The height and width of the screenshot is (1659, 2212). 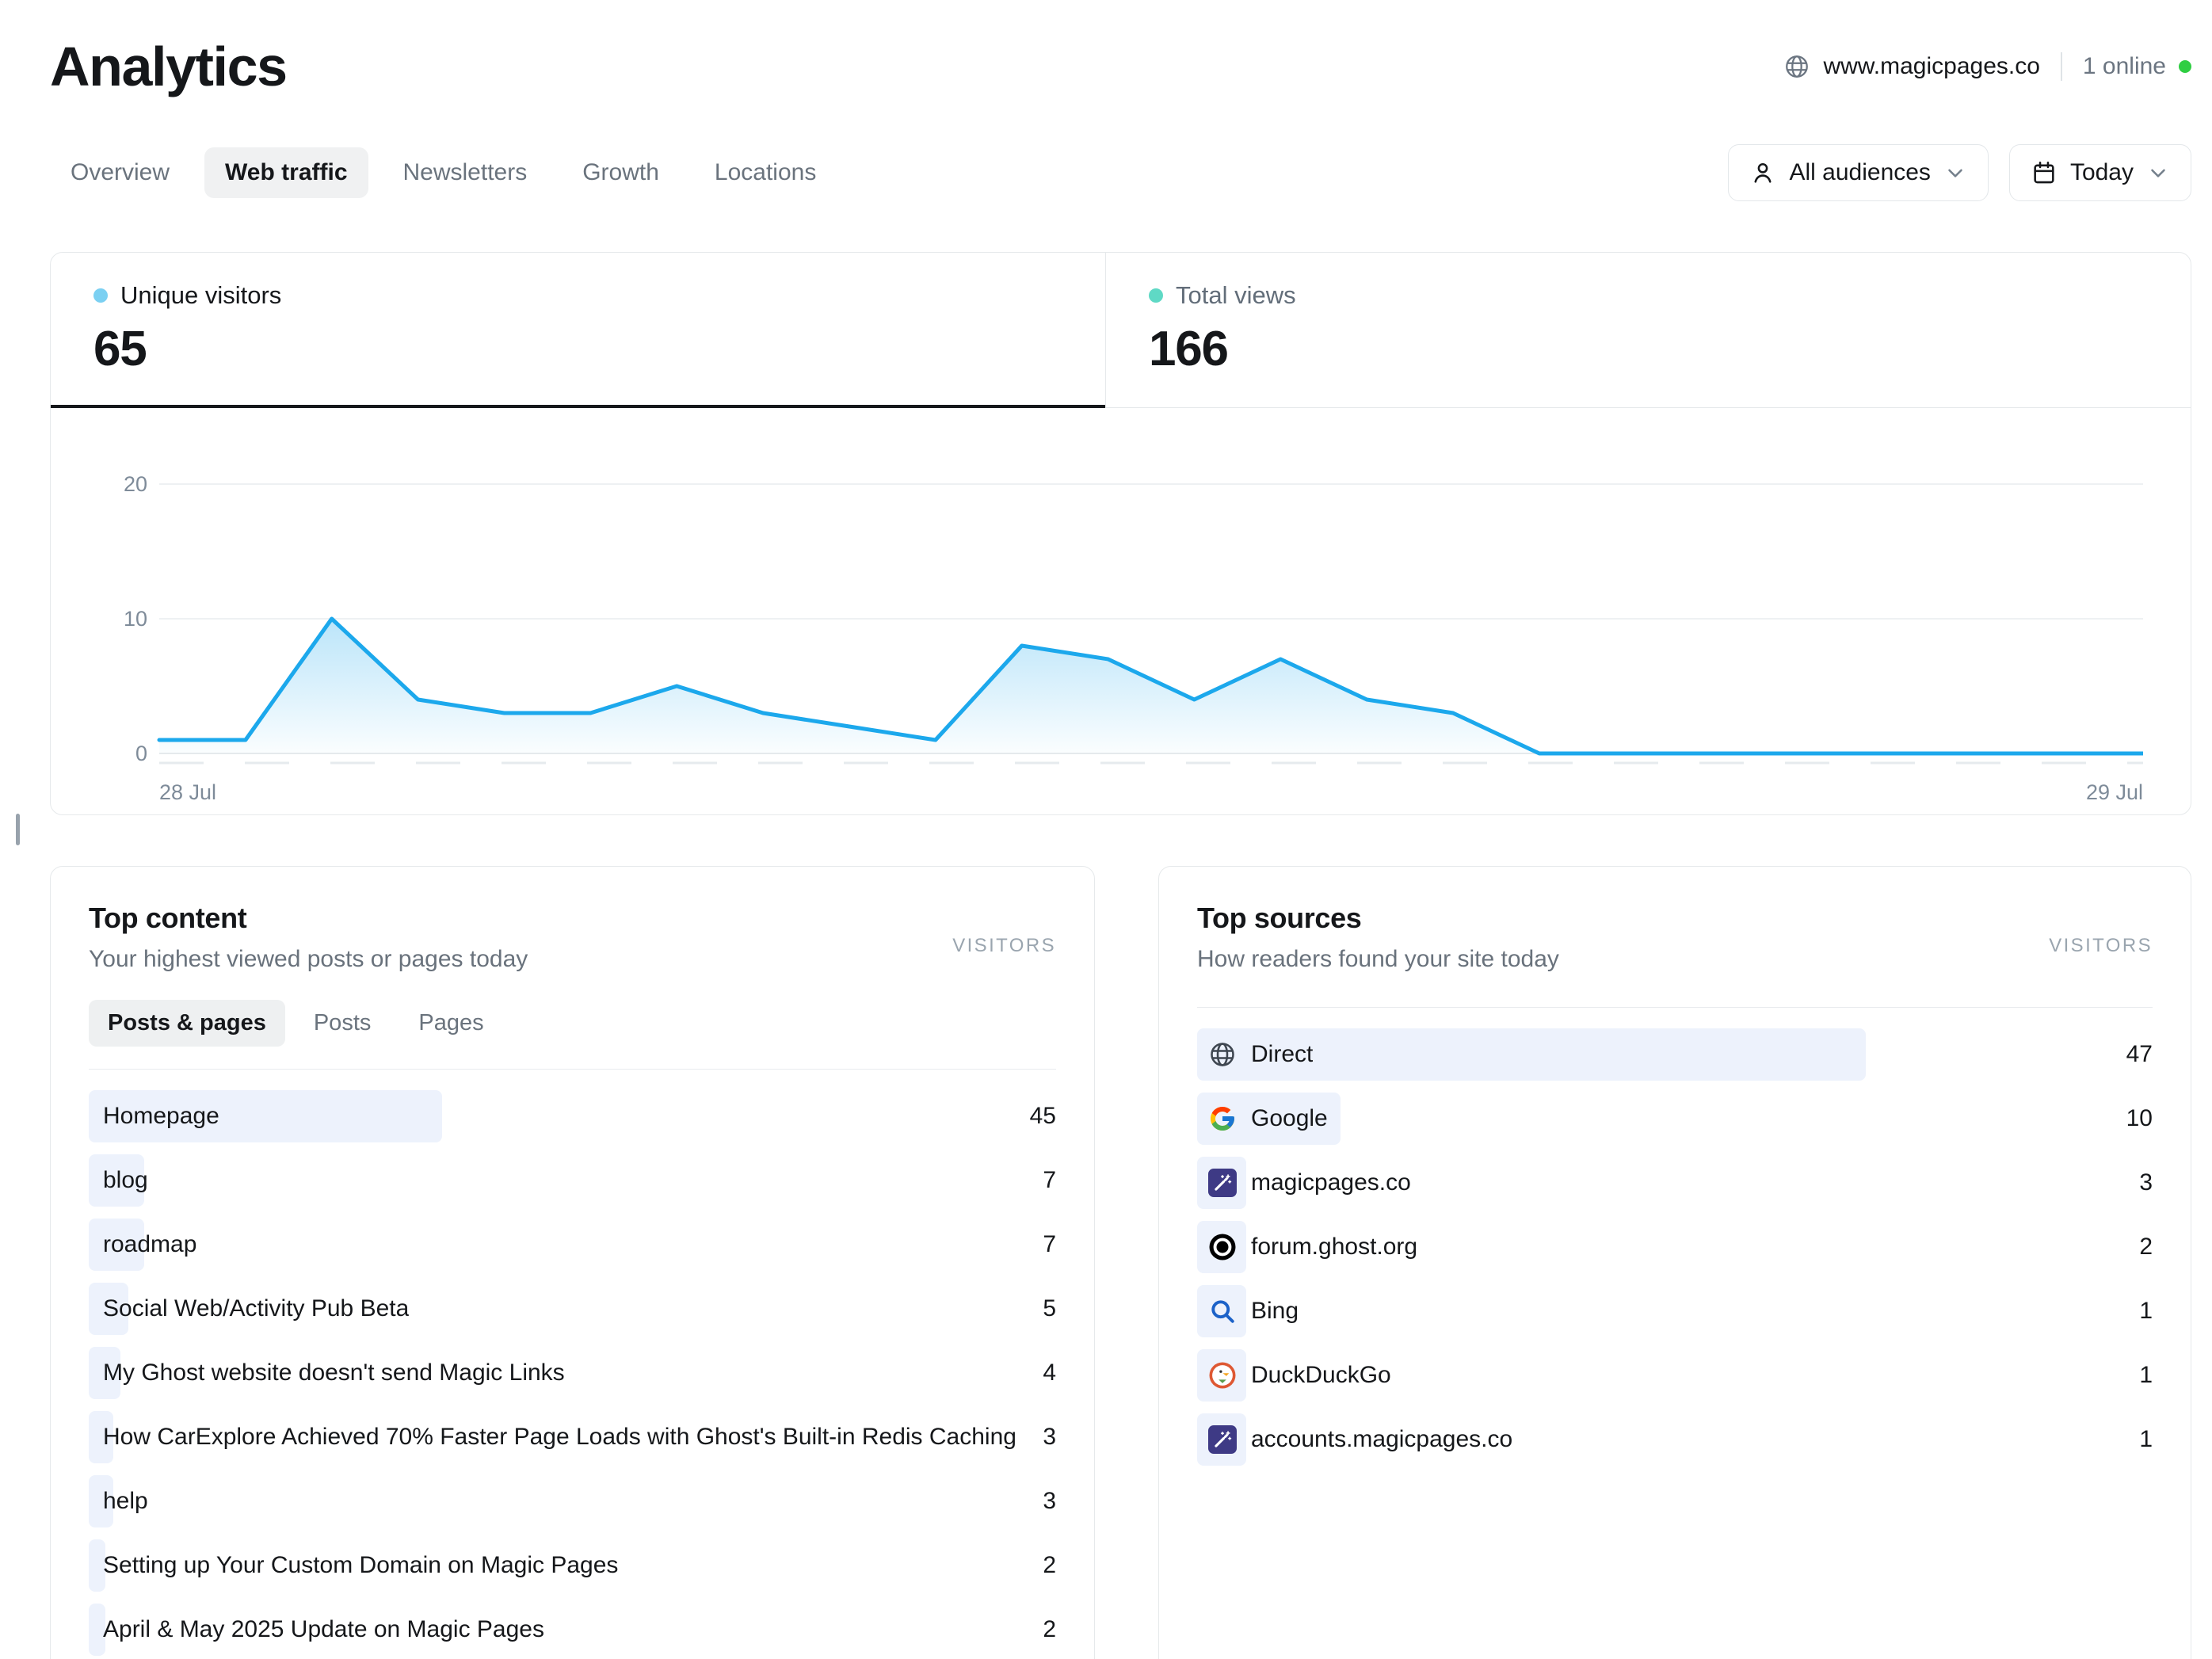 I want to click on svg-text: 28 Jul, so click(x=187, y=792).